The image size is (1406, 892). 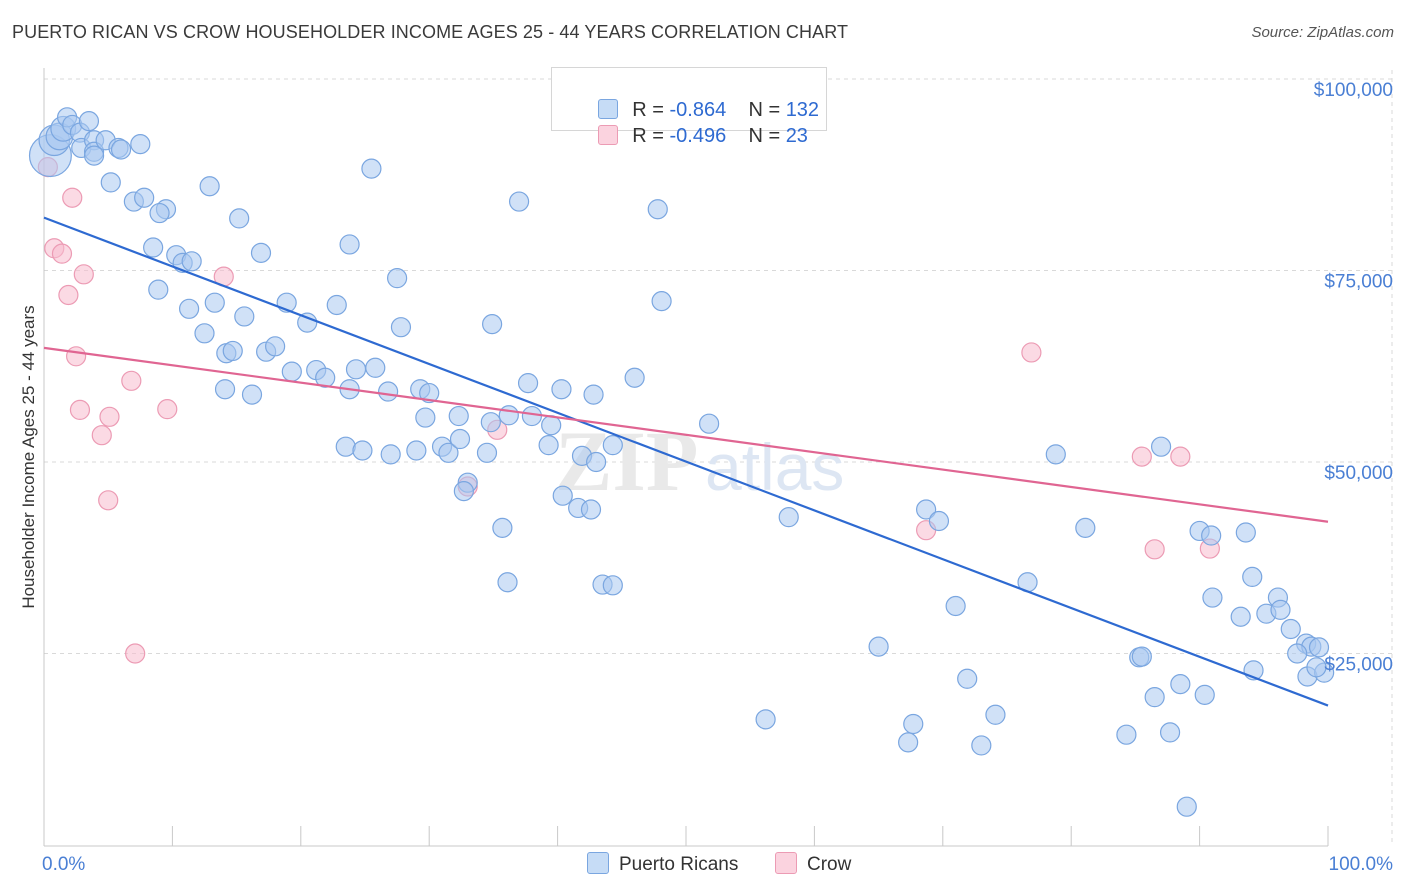 What do you see at coordinates (786, 863) in the screenshot?
I see `bottom-legend-swatch-pink` at bounding box center [786, 863].